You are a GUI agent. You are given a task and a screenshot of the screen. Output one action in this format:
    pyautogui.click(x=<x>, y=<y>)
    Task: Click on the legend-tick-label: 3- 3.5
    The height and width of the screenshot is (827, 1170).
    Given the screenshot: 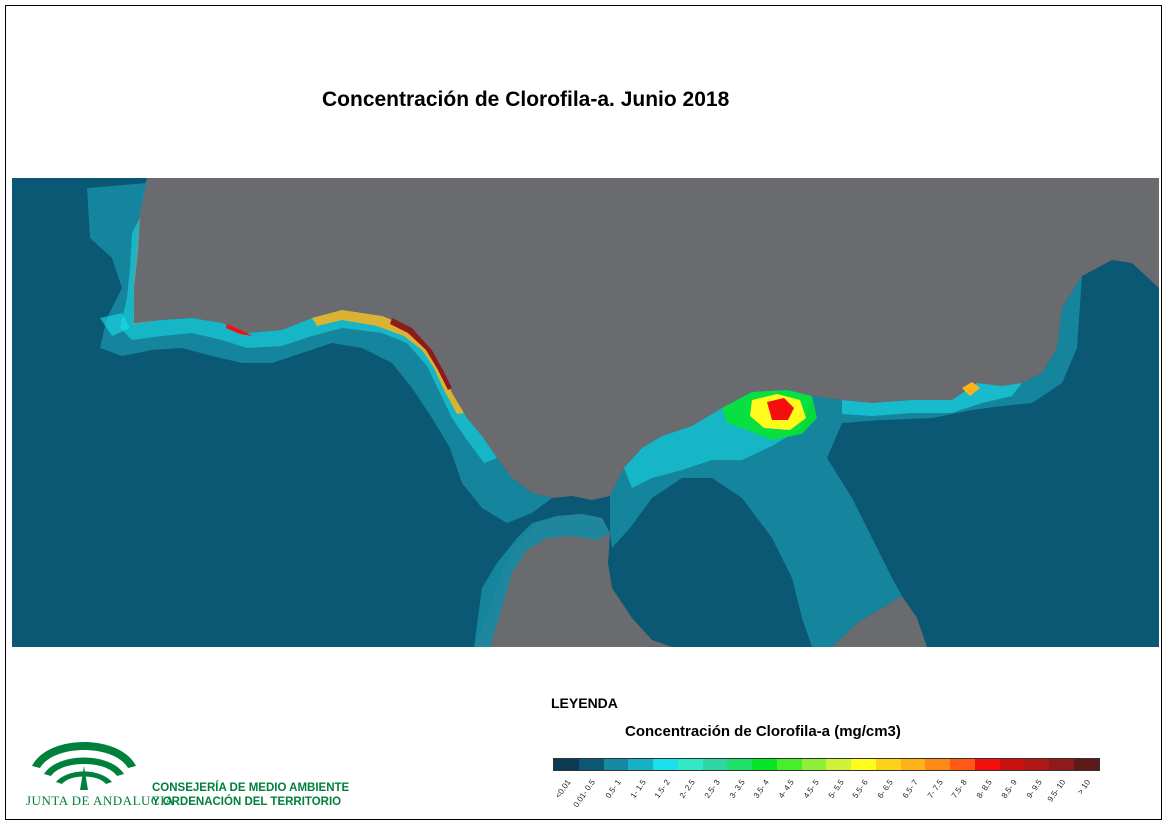 What is the action you would take?
    pyautogui.click(x=737, y=789)
    